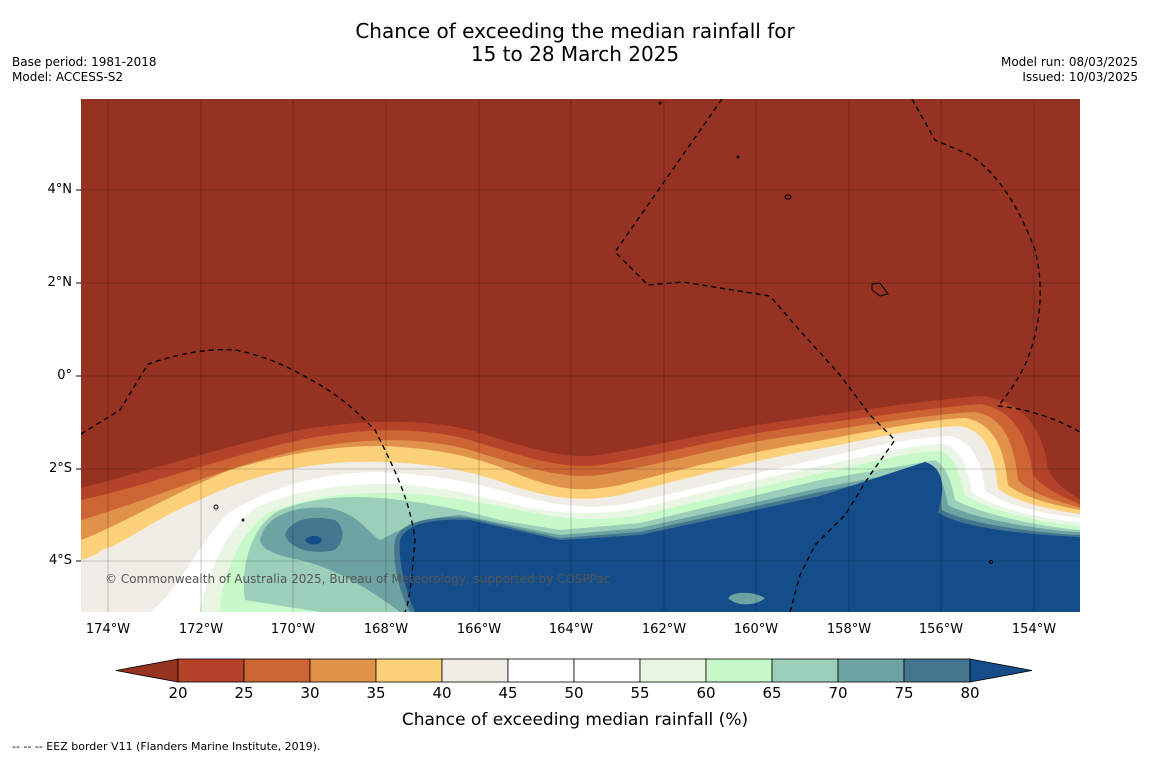 The width and height of the screenshot is (1150, 758). Describe the element at coordinates (1001, 670) in the screenshot. I see `colorbar-extend-high` at that location.